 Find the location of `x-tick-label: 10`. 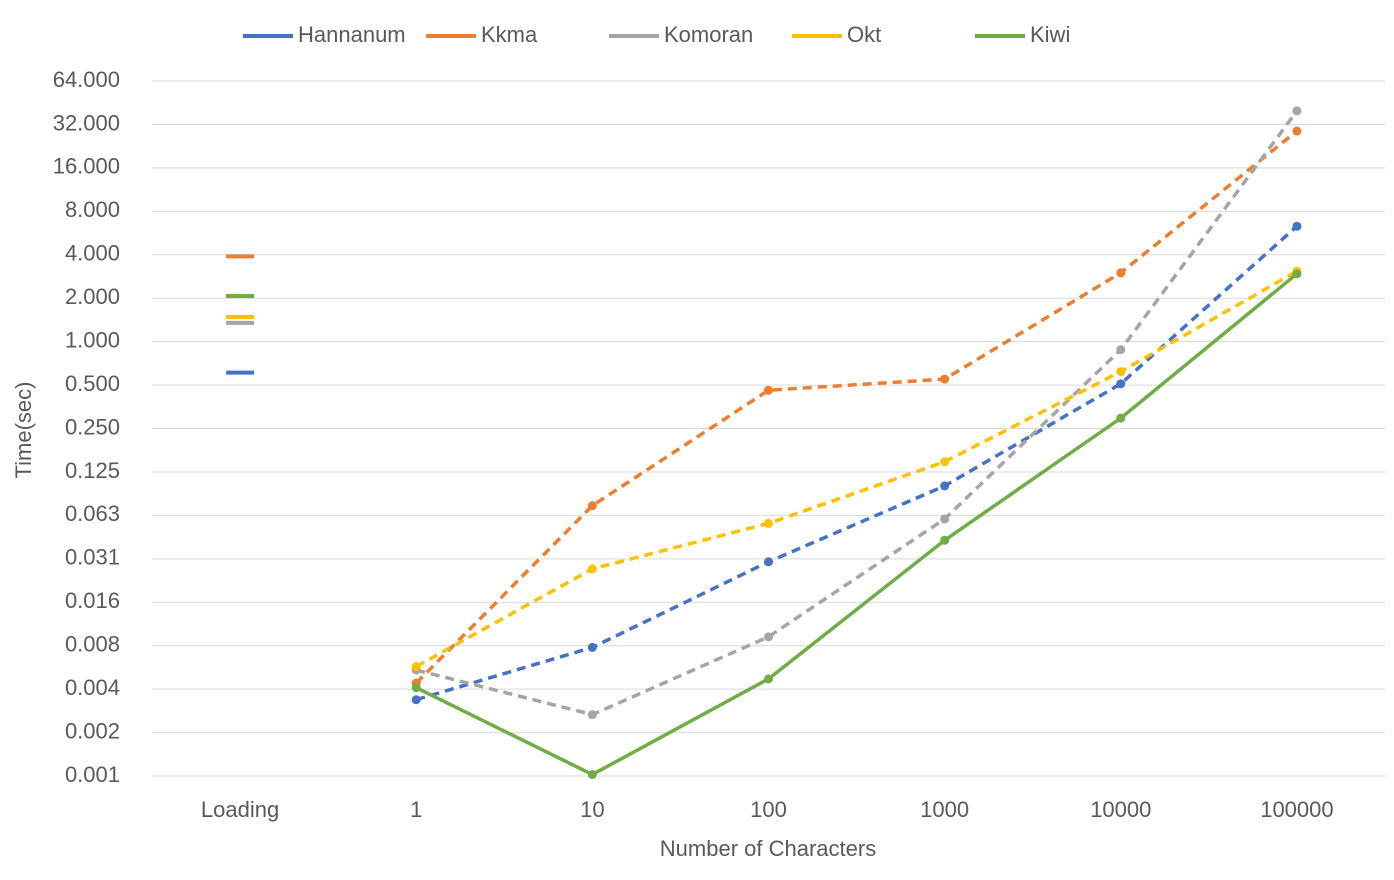

x-tick-label: 10 is located at coordinates (592, 809).